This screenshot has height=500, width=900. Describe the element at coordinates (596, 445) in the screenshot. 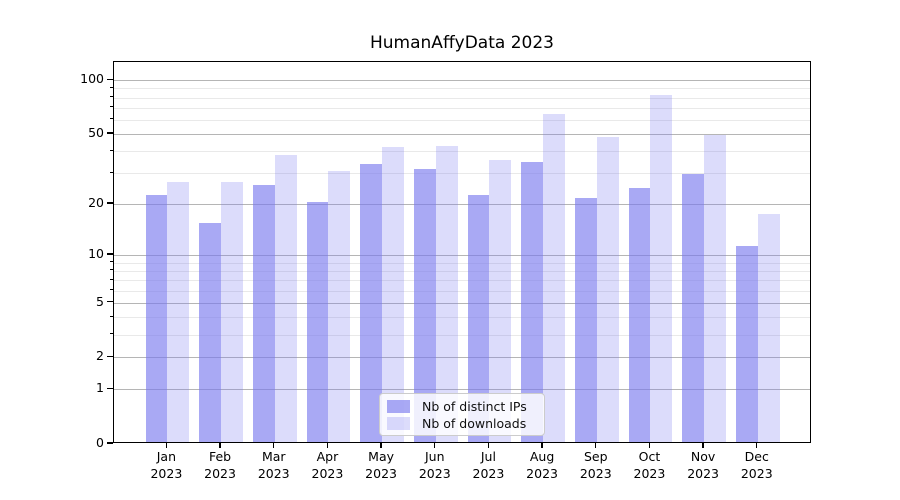

I see `x-tick-sep` at that location.